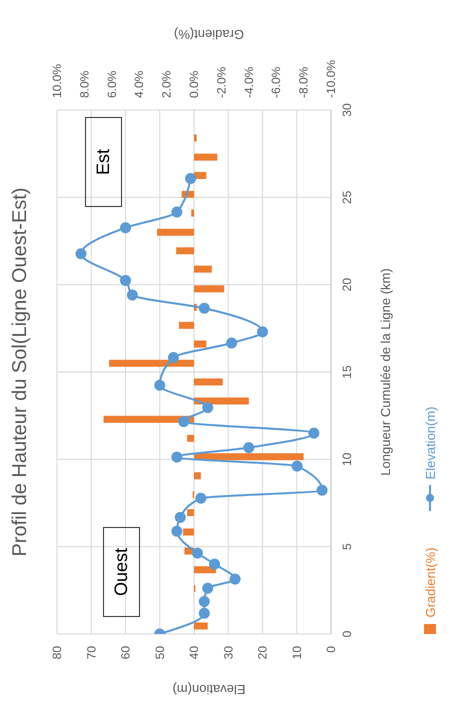  What do you see at coordinates (430, 443) in the screenshot?
I see `text: Elevation(m)` at bounding box center [430, 443].